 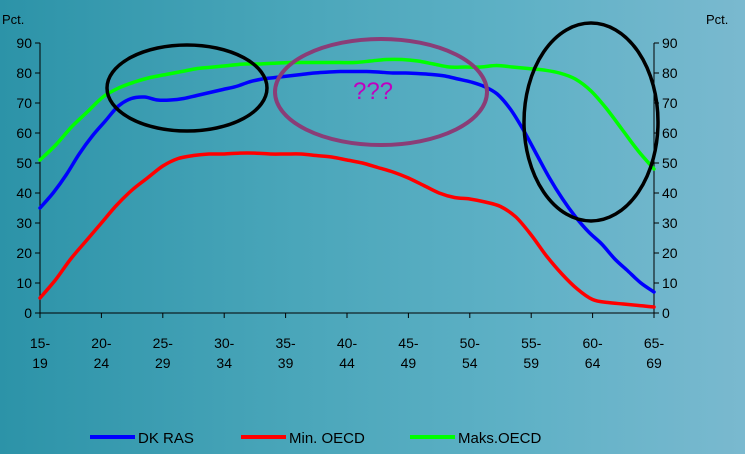 What do you see at coordinates (327, 438) in the screenshot?
I see `legend-label: Min. OECD` at bounding box center [327, 438].